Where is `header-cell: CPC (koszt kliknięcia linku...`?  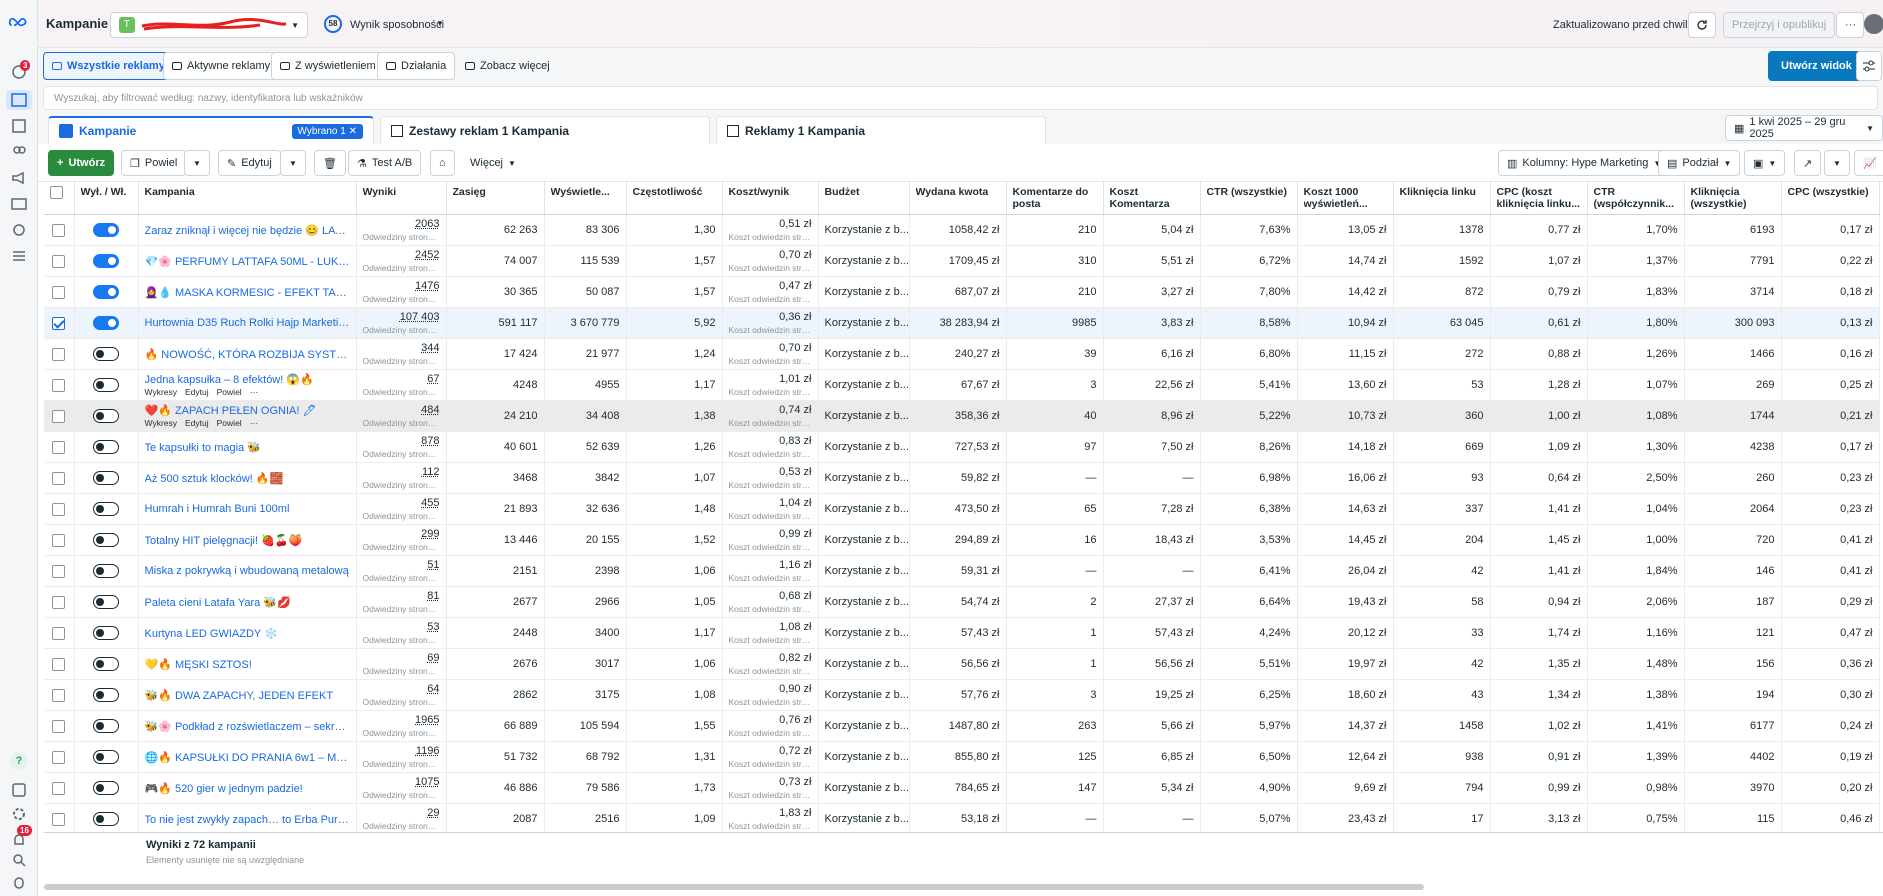
header-cell: CPC (koszt kliknięcia linku... is located at coordinates (1538, 198).